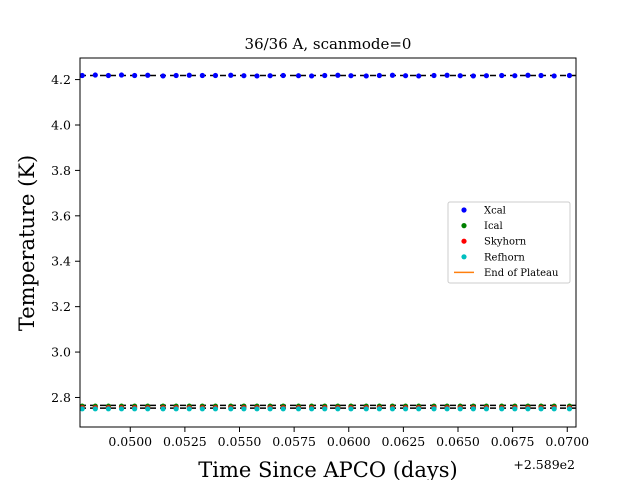 This screenshot has height=480, width=640. What do you see at coordinates (328, 44) in the screenshot?
I see `chart-title: 36/36 A, scanmode=0` at bounding box center [328, 44].